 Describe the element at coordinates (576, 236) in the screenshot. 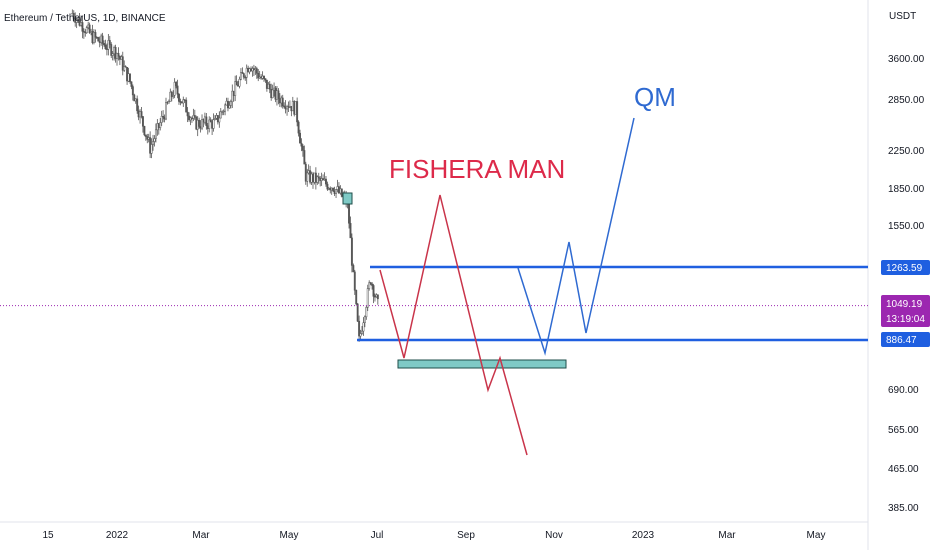

I see `qm-projection-path` at that location.